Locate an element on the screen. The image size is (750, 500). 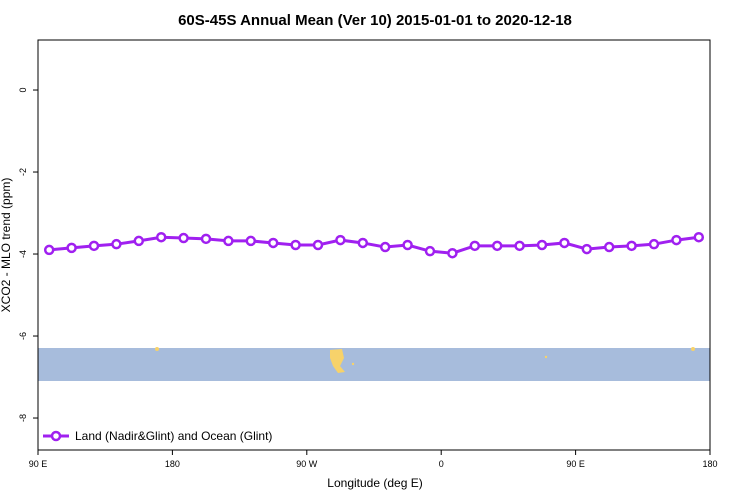
map-strip is located at coordinates (374, 364).